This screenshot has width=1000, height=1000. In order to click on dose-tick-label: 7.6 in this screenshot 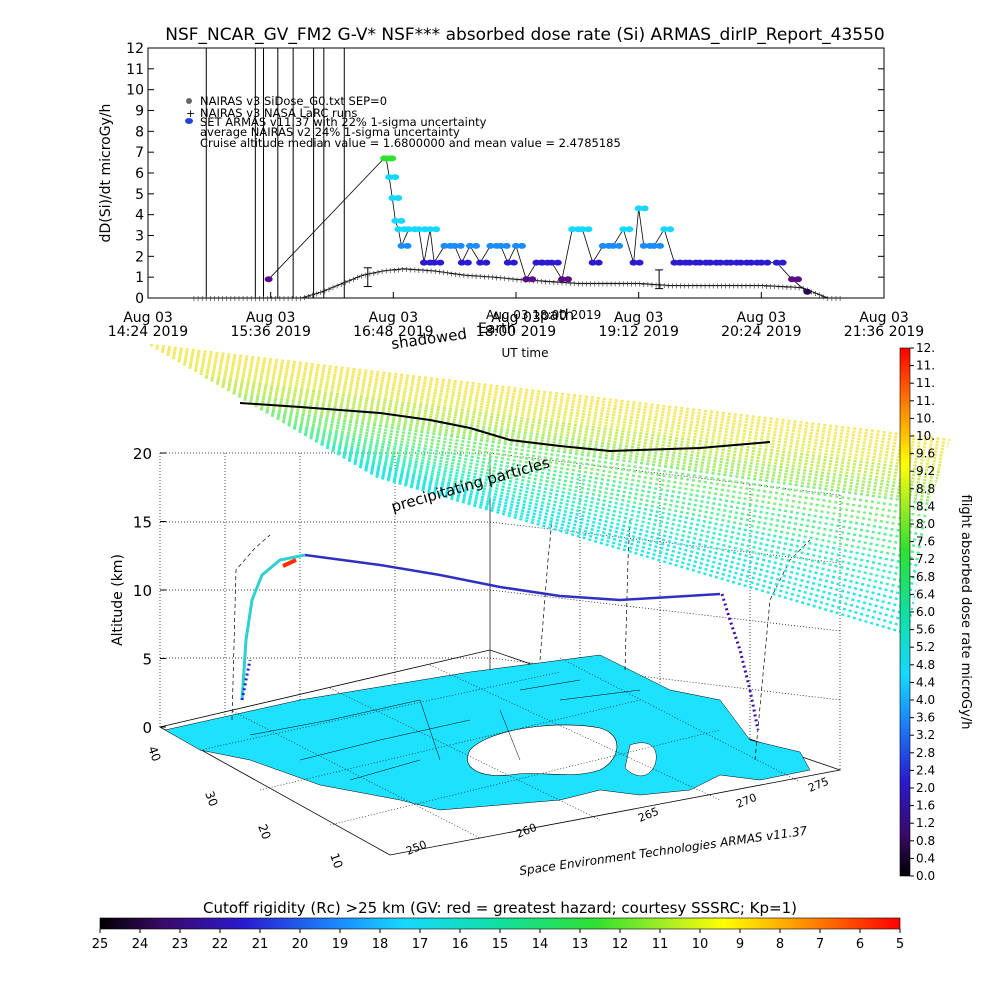, I will do `click(925, 542)`.